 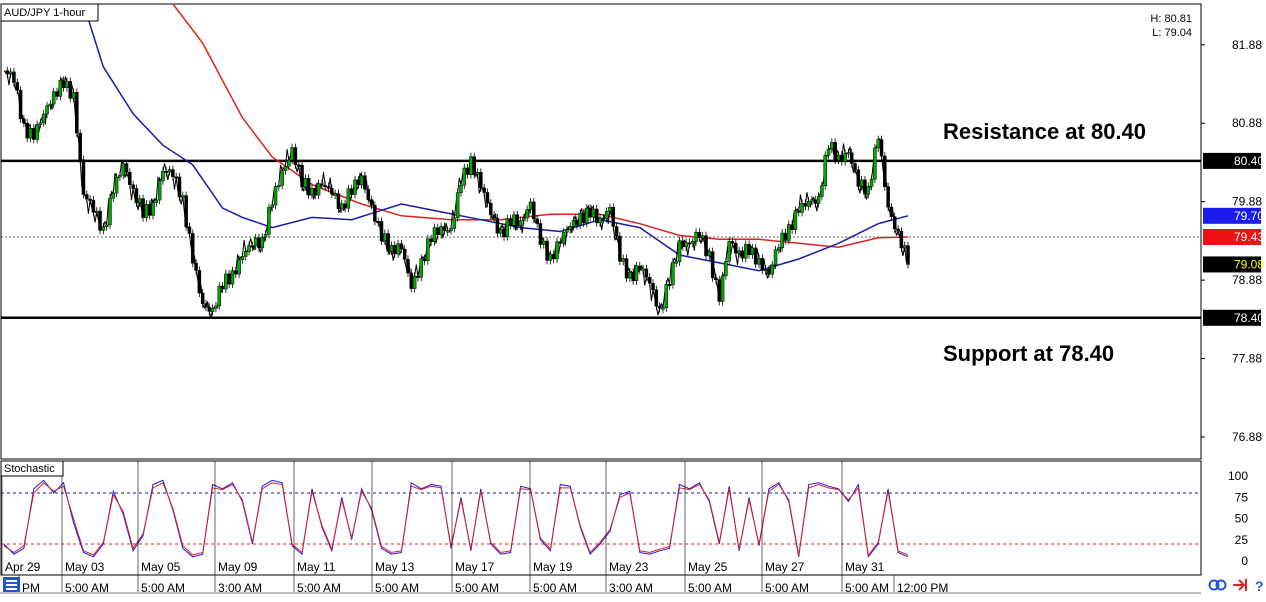 I want to click on date-label: May 27, so click(x=785, y=567).